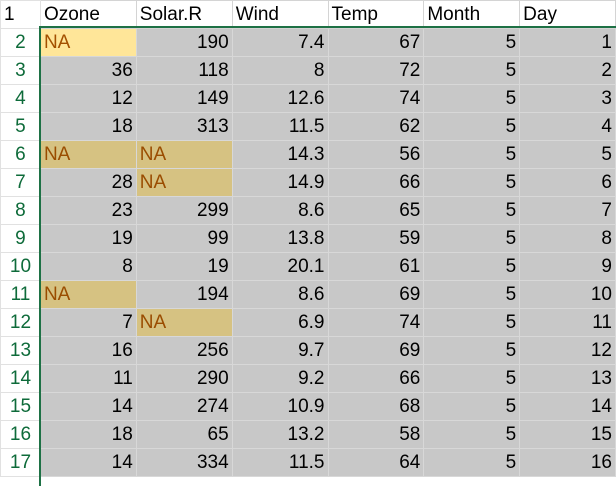 The width and height of the screenshot is (616, 486). Describe the element at coordinates (184, 42) in the screenshot. I see `table-cell: 190` at that location.